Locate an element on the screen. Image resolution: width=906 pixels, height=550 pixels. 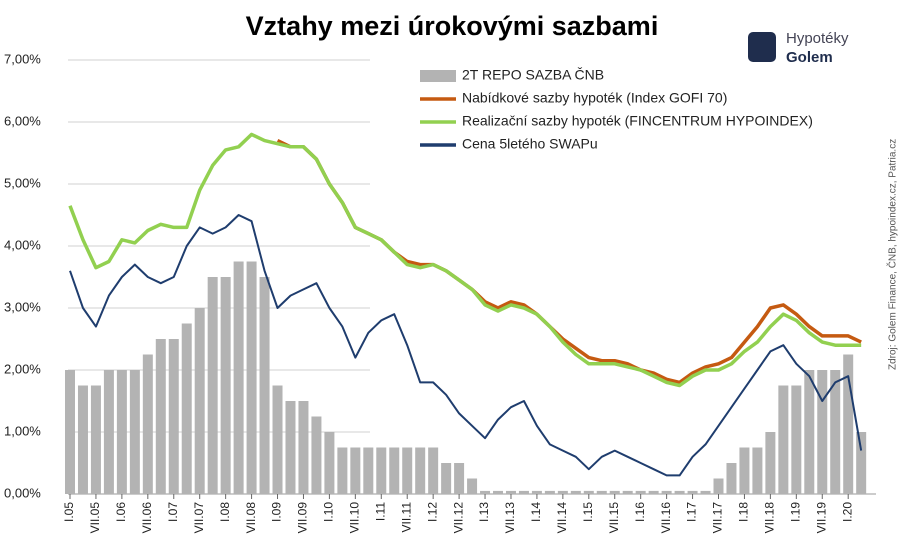
x-tick-label: VII.15 is located at coordinates (614, 518).